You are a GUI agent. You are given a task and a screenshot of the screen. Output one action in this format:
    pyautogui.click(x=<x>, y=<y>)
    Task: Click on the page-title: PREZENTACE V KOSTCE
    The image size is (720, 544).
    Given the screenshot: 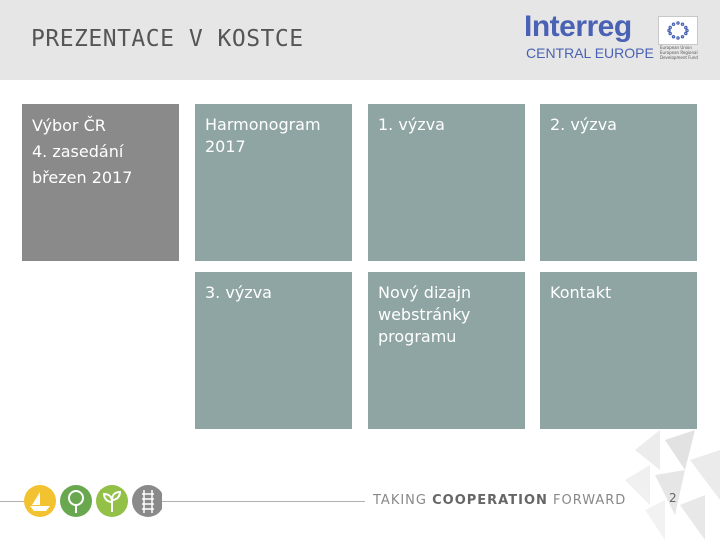 What is the action you would take?
    pyautogui.click(x=167, y=39)
    